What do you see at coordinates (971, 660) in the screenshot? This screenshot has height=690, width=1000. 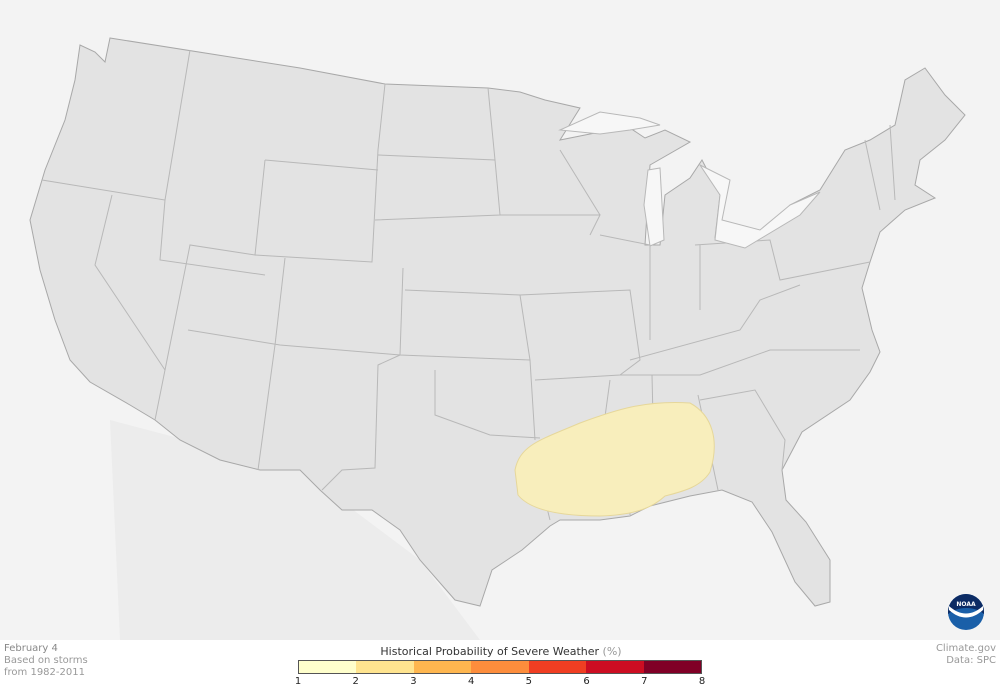 I see `data-source: Data: SPC` at bounding box center [971, 660].